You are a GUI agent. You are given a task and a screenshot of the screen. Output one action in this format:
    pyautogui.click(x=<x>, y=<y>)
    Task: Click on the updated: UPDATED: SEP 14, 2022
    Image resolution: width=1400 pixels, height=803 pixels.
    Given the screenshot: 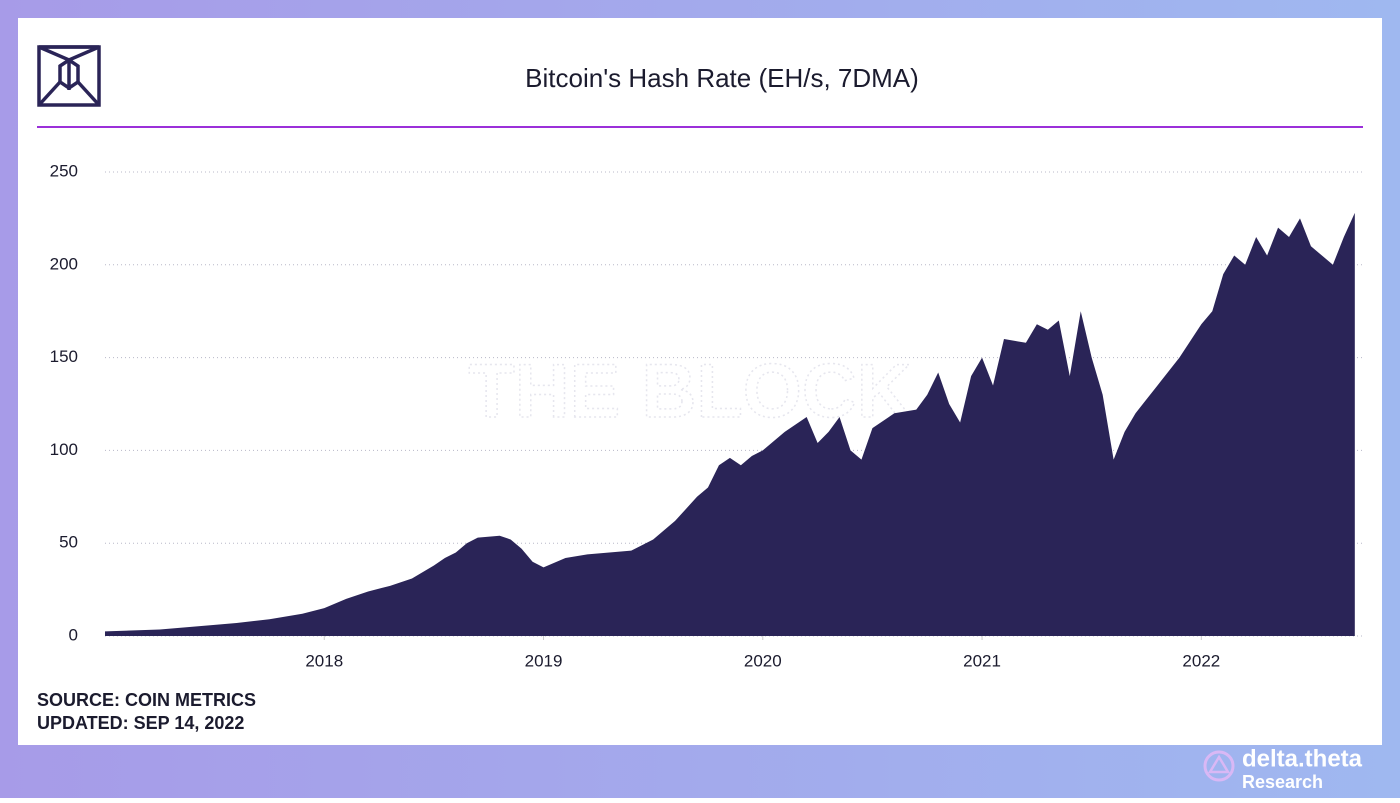 What is the action you would take?
    pyautogui.click(x=140, y=723)
    